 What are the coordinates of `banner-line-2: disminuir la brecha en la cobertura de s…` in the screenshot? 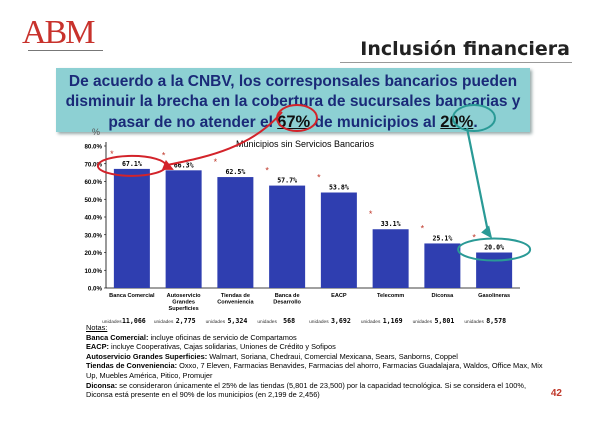 It's located at (293, 101).